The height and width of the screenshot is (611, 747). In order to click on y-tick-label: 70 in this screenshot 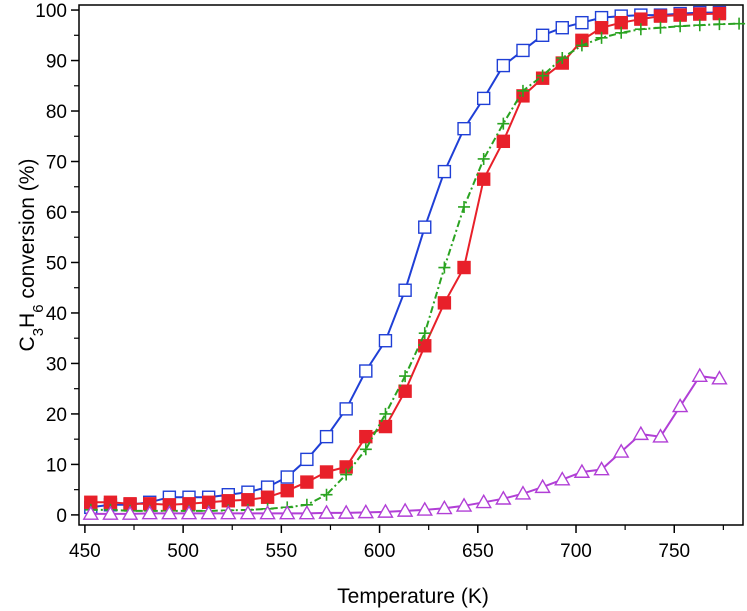, I will do `click(56, 163)`.